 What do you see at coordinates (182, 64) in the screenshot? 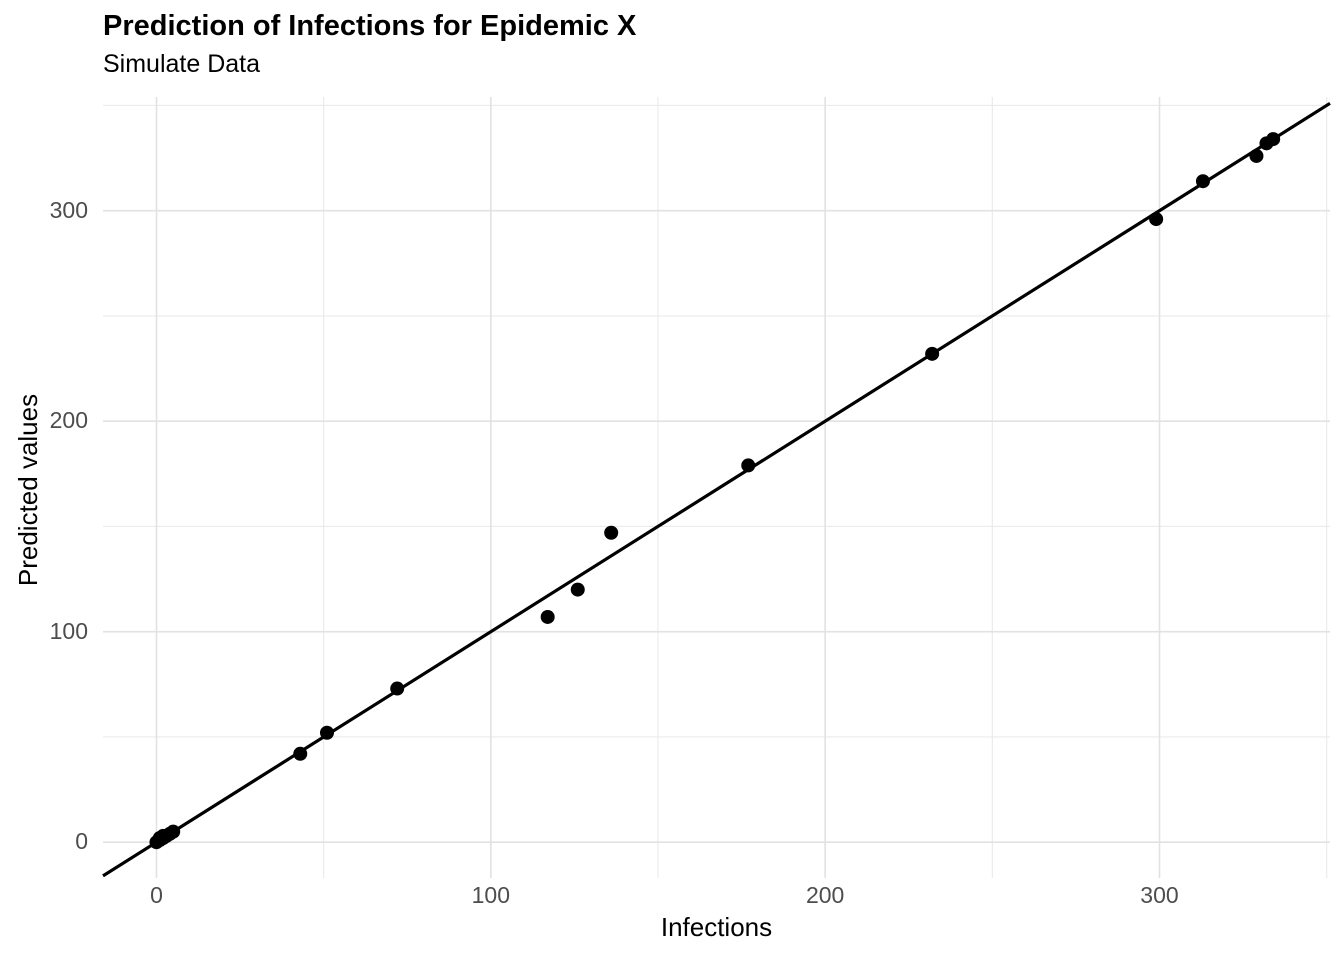
I see `chart-subtitle: Simulate Data` at bounding box center [182, 64].